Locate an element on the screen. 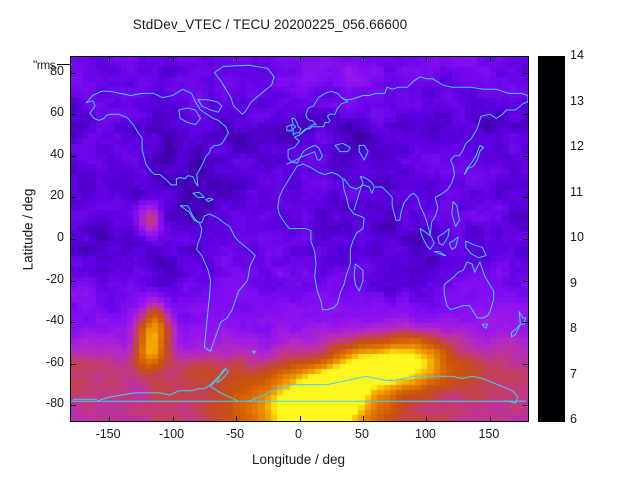 The image size is (640, 480). x-tick-label-0: -150 is located at coordinates (108, 434).